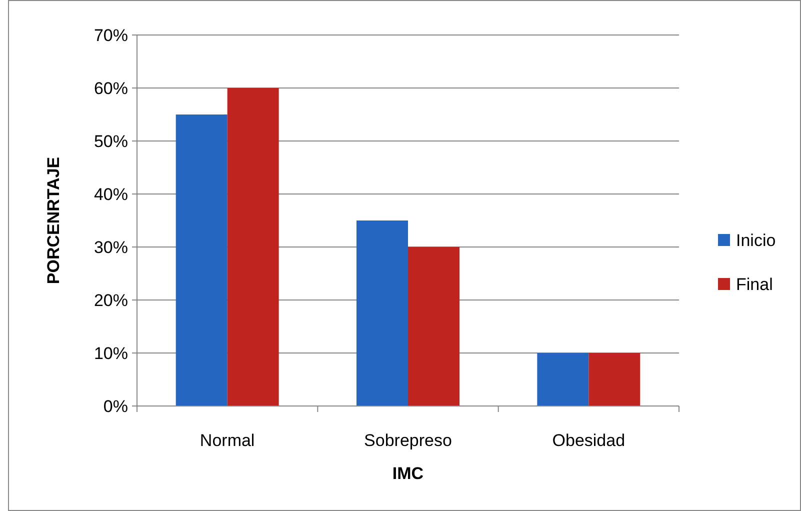  Describe the element at coordinates (111, 300) in the screenshot. I see `y-tick-label: 20%` at that location.